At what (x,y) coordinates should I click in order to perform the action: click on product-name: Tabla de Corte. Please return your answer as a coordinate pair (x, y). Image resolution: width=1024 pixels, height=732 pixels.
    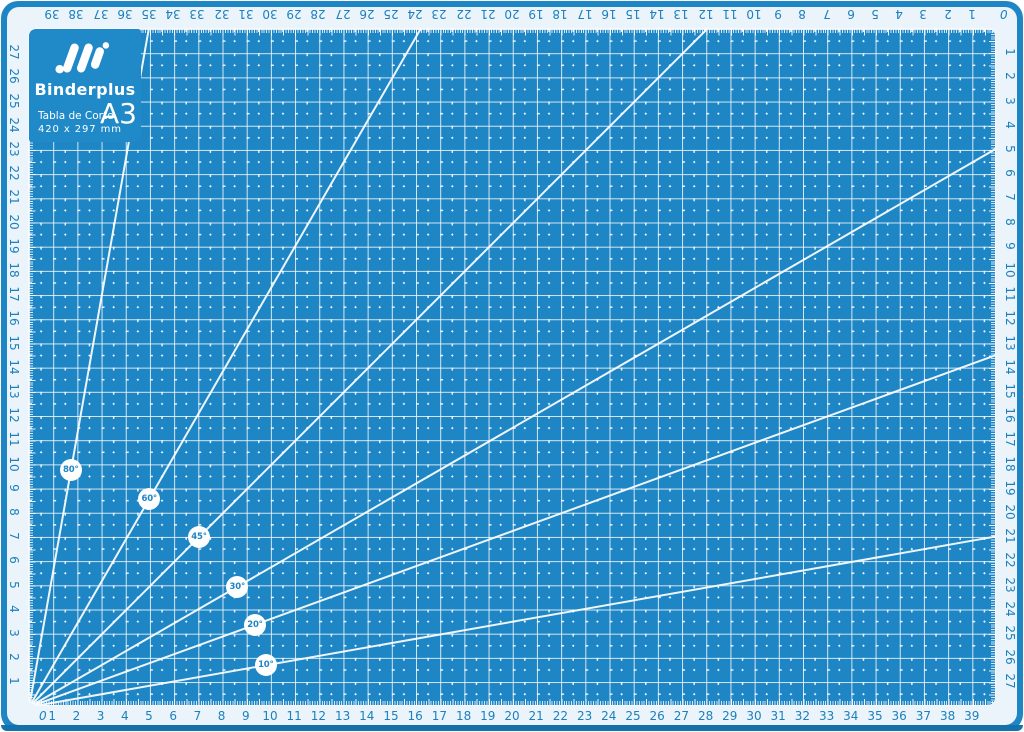
    Looking at the image, I should click on (76, 116).